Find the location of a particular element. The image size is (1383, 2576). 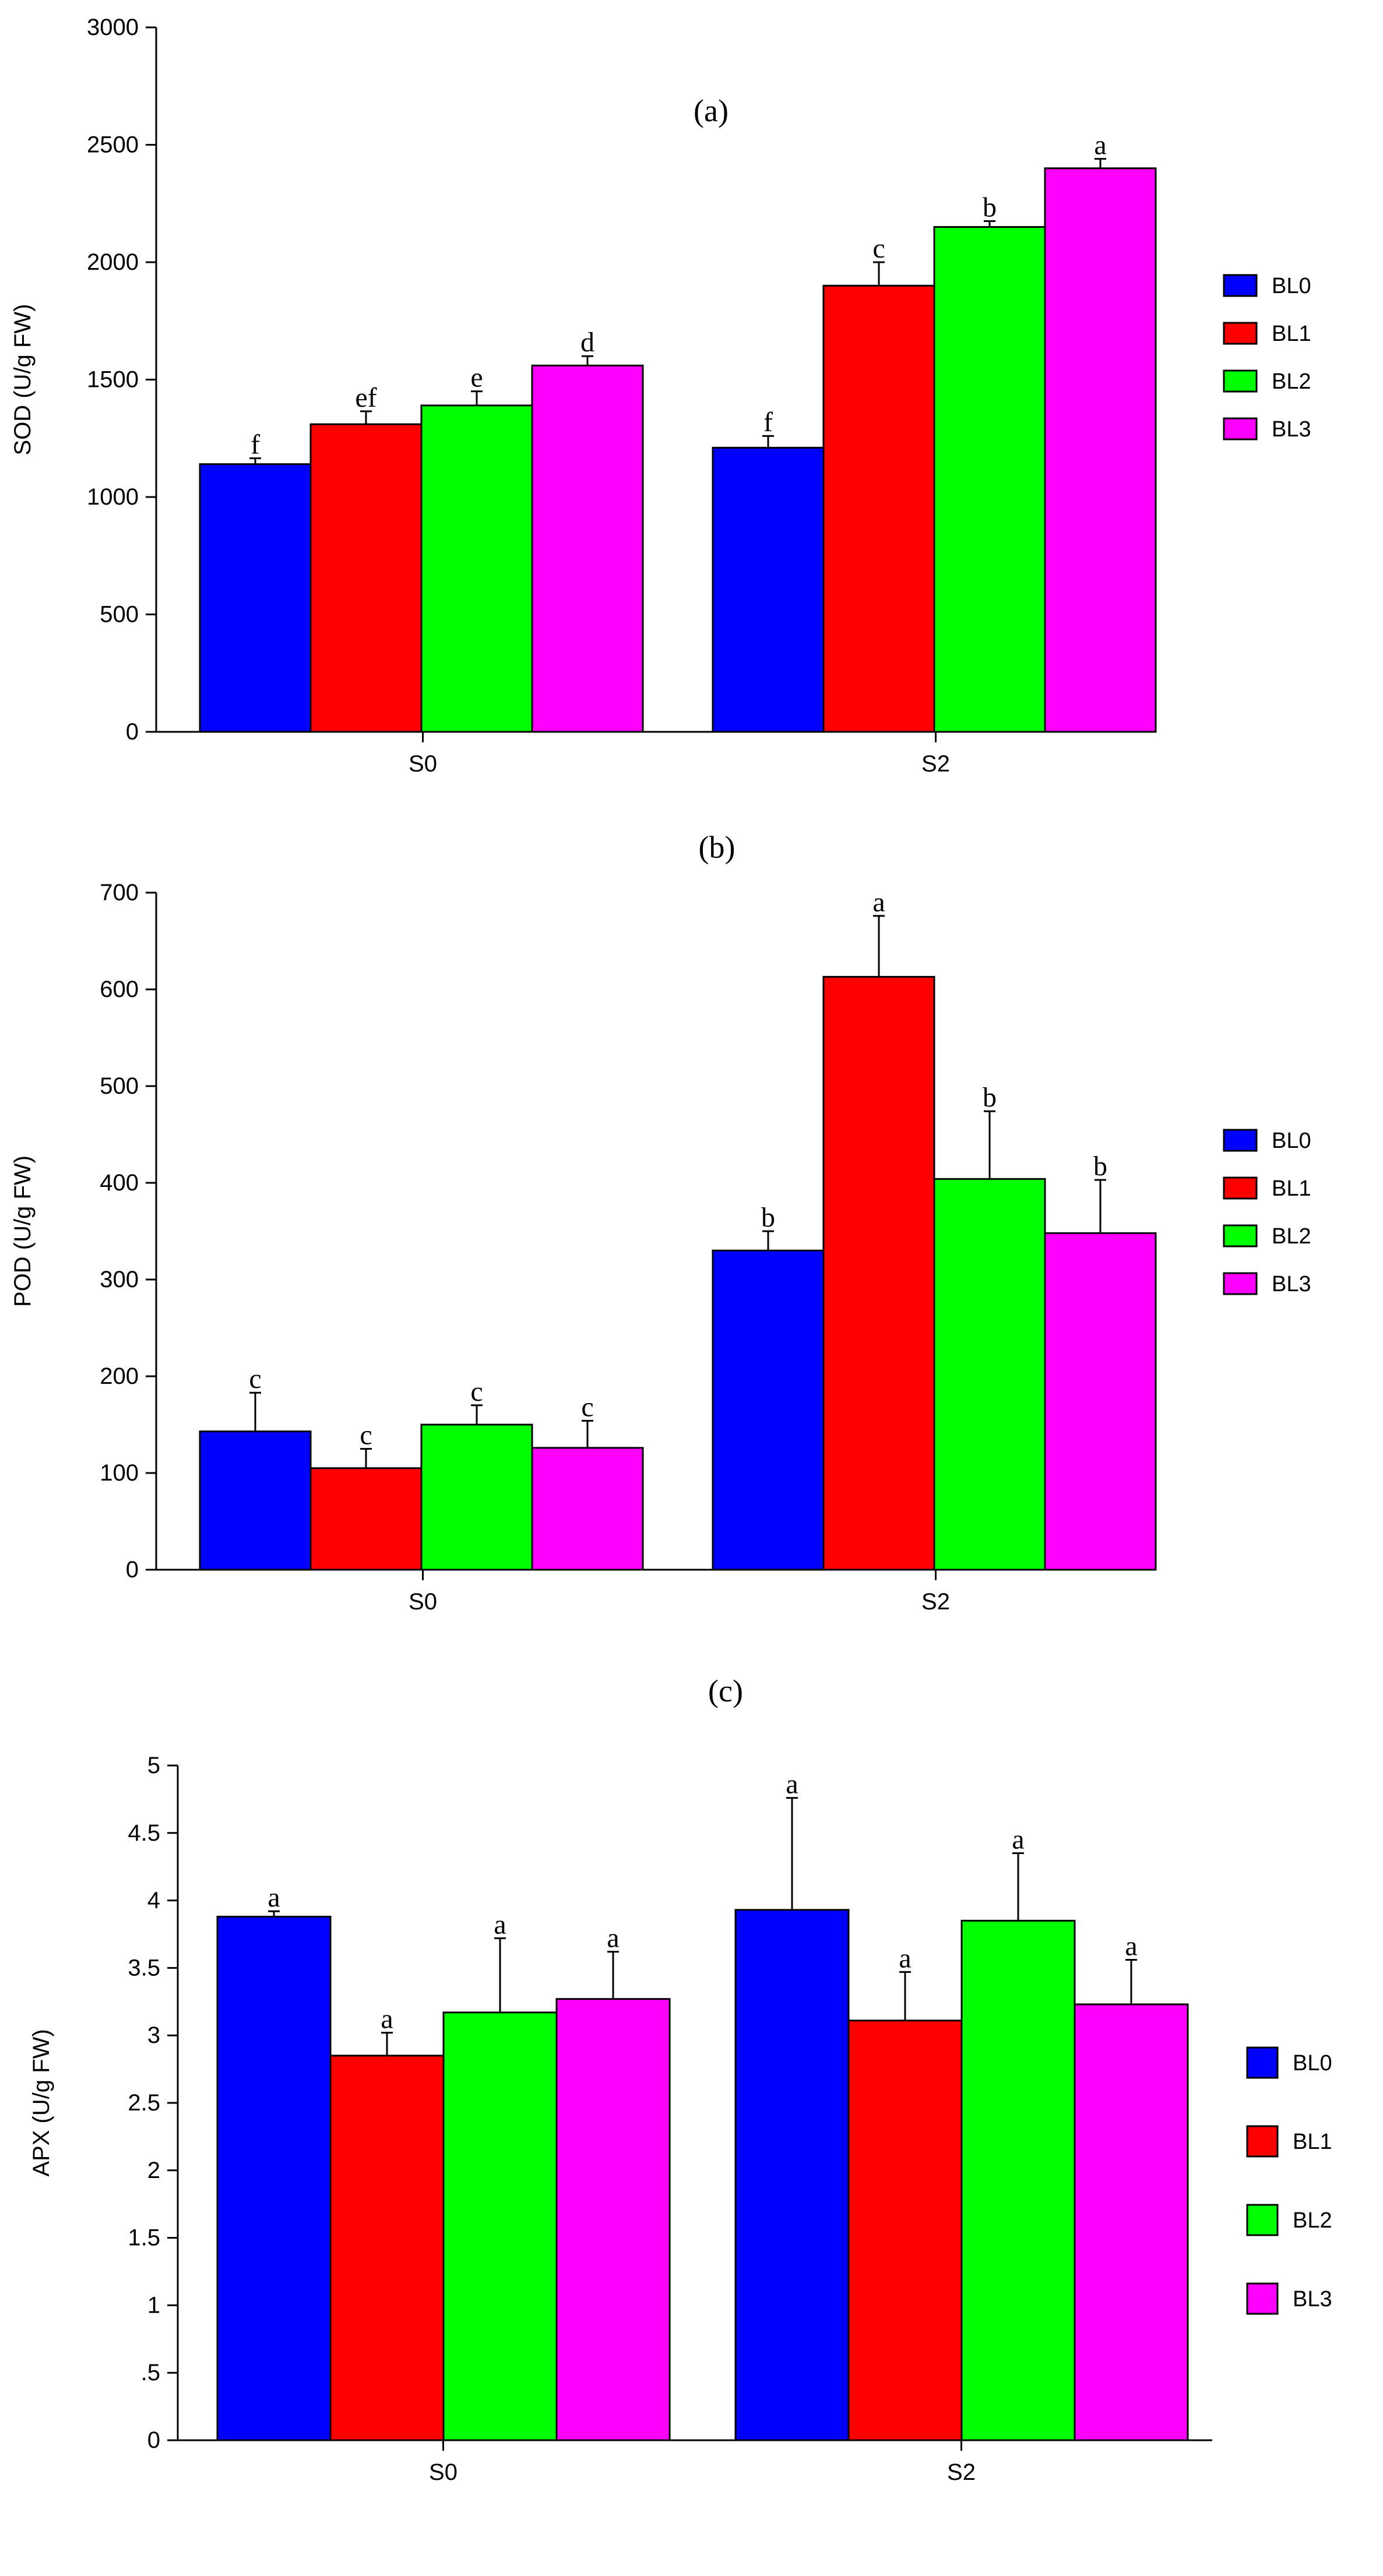

y-tick-label: 600 is located at coordinates (119, 990).